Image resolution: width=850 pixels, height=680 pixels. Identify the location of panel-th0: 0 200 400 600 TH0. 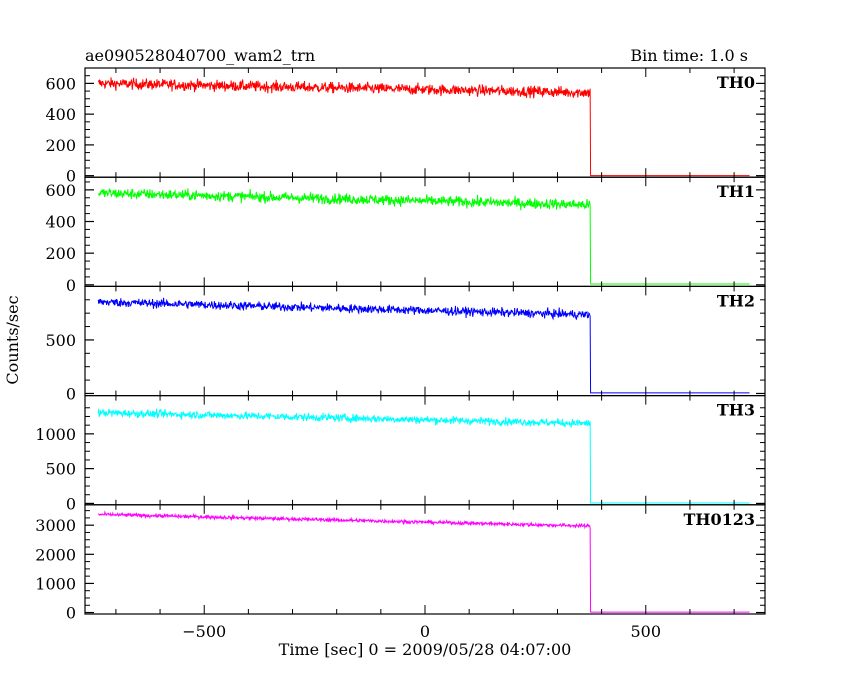
(405, 126).